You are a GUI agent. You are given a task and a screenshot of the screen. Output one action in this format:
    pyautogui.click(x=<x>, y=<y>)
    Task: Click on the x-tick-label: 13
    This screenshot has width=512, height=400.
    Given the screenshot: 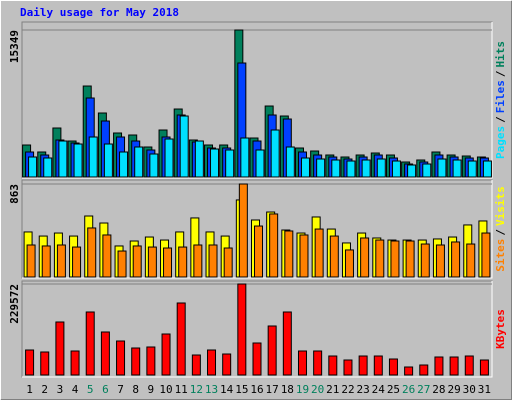 What is the action you would take?
    pyautogui.click(x=211, y=389)
    